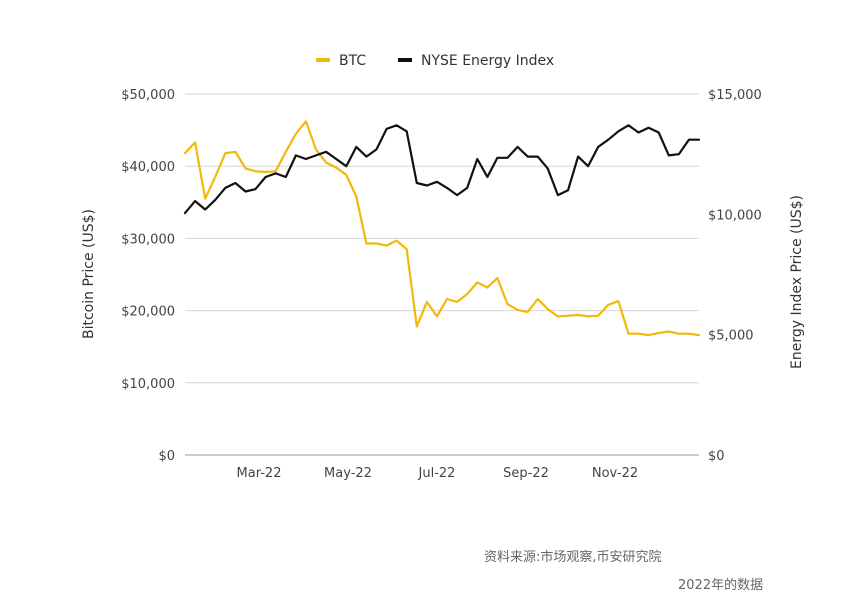  What do you see at coordinates (148, 384) in the screenshot?
I see `left-tick-label: $10,000` at bounding box center [148, 384].